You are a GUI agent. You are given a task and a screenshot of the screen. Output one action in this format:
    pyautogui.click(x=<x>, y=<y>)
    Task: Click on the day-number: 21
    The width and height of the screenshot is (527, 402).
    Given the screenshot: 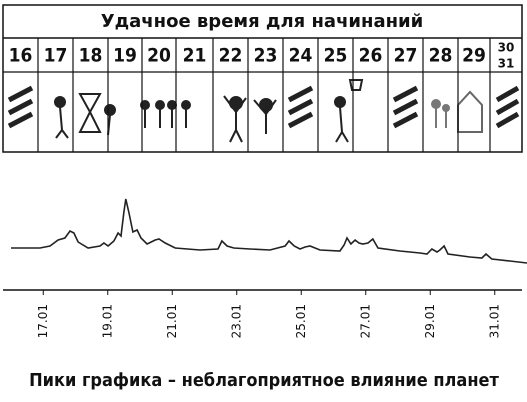 What is the action you would take?
    pyautogui.click(x=195, y=56)
    